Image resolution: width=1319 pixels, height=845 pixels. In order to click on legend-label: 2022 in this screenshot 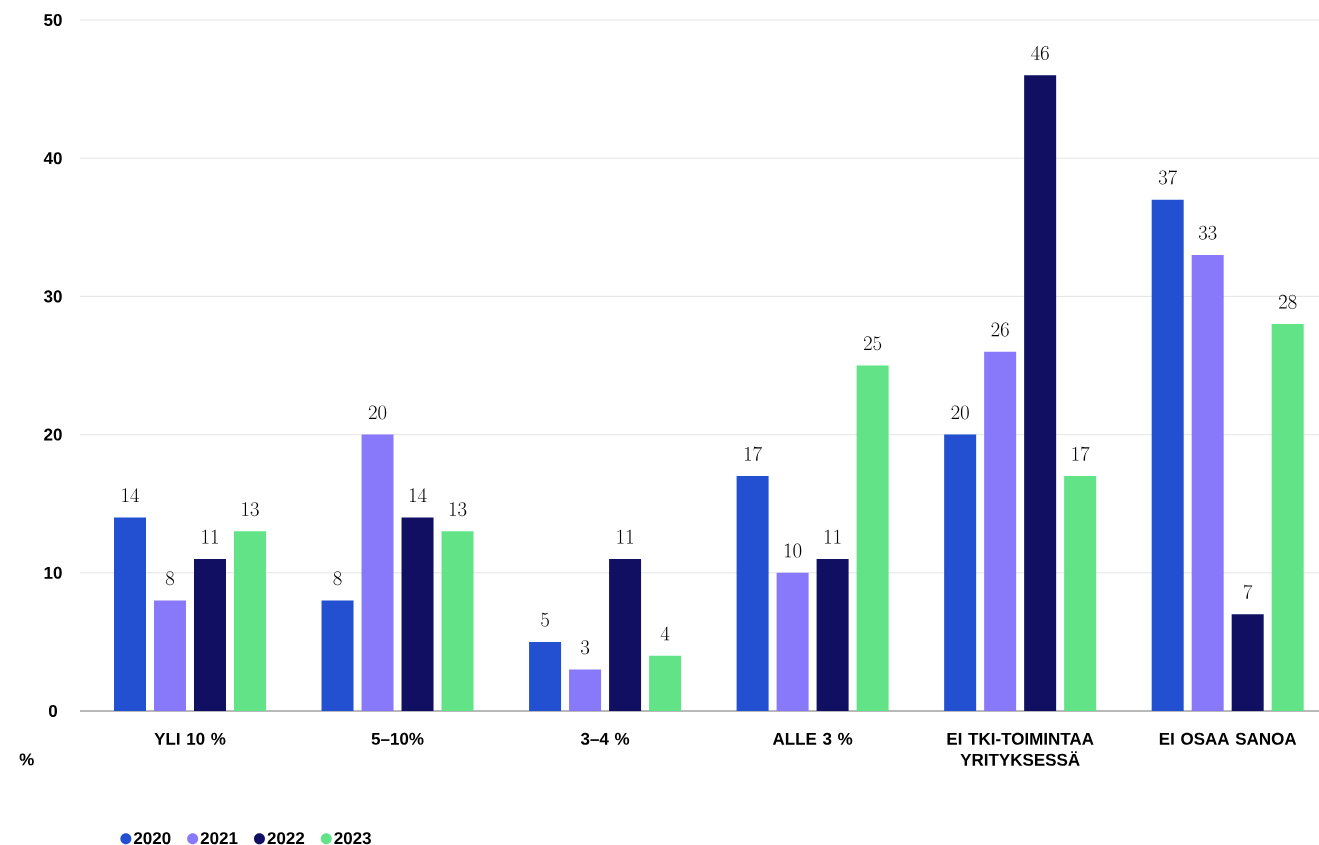, I will do `click(286, 838)`.